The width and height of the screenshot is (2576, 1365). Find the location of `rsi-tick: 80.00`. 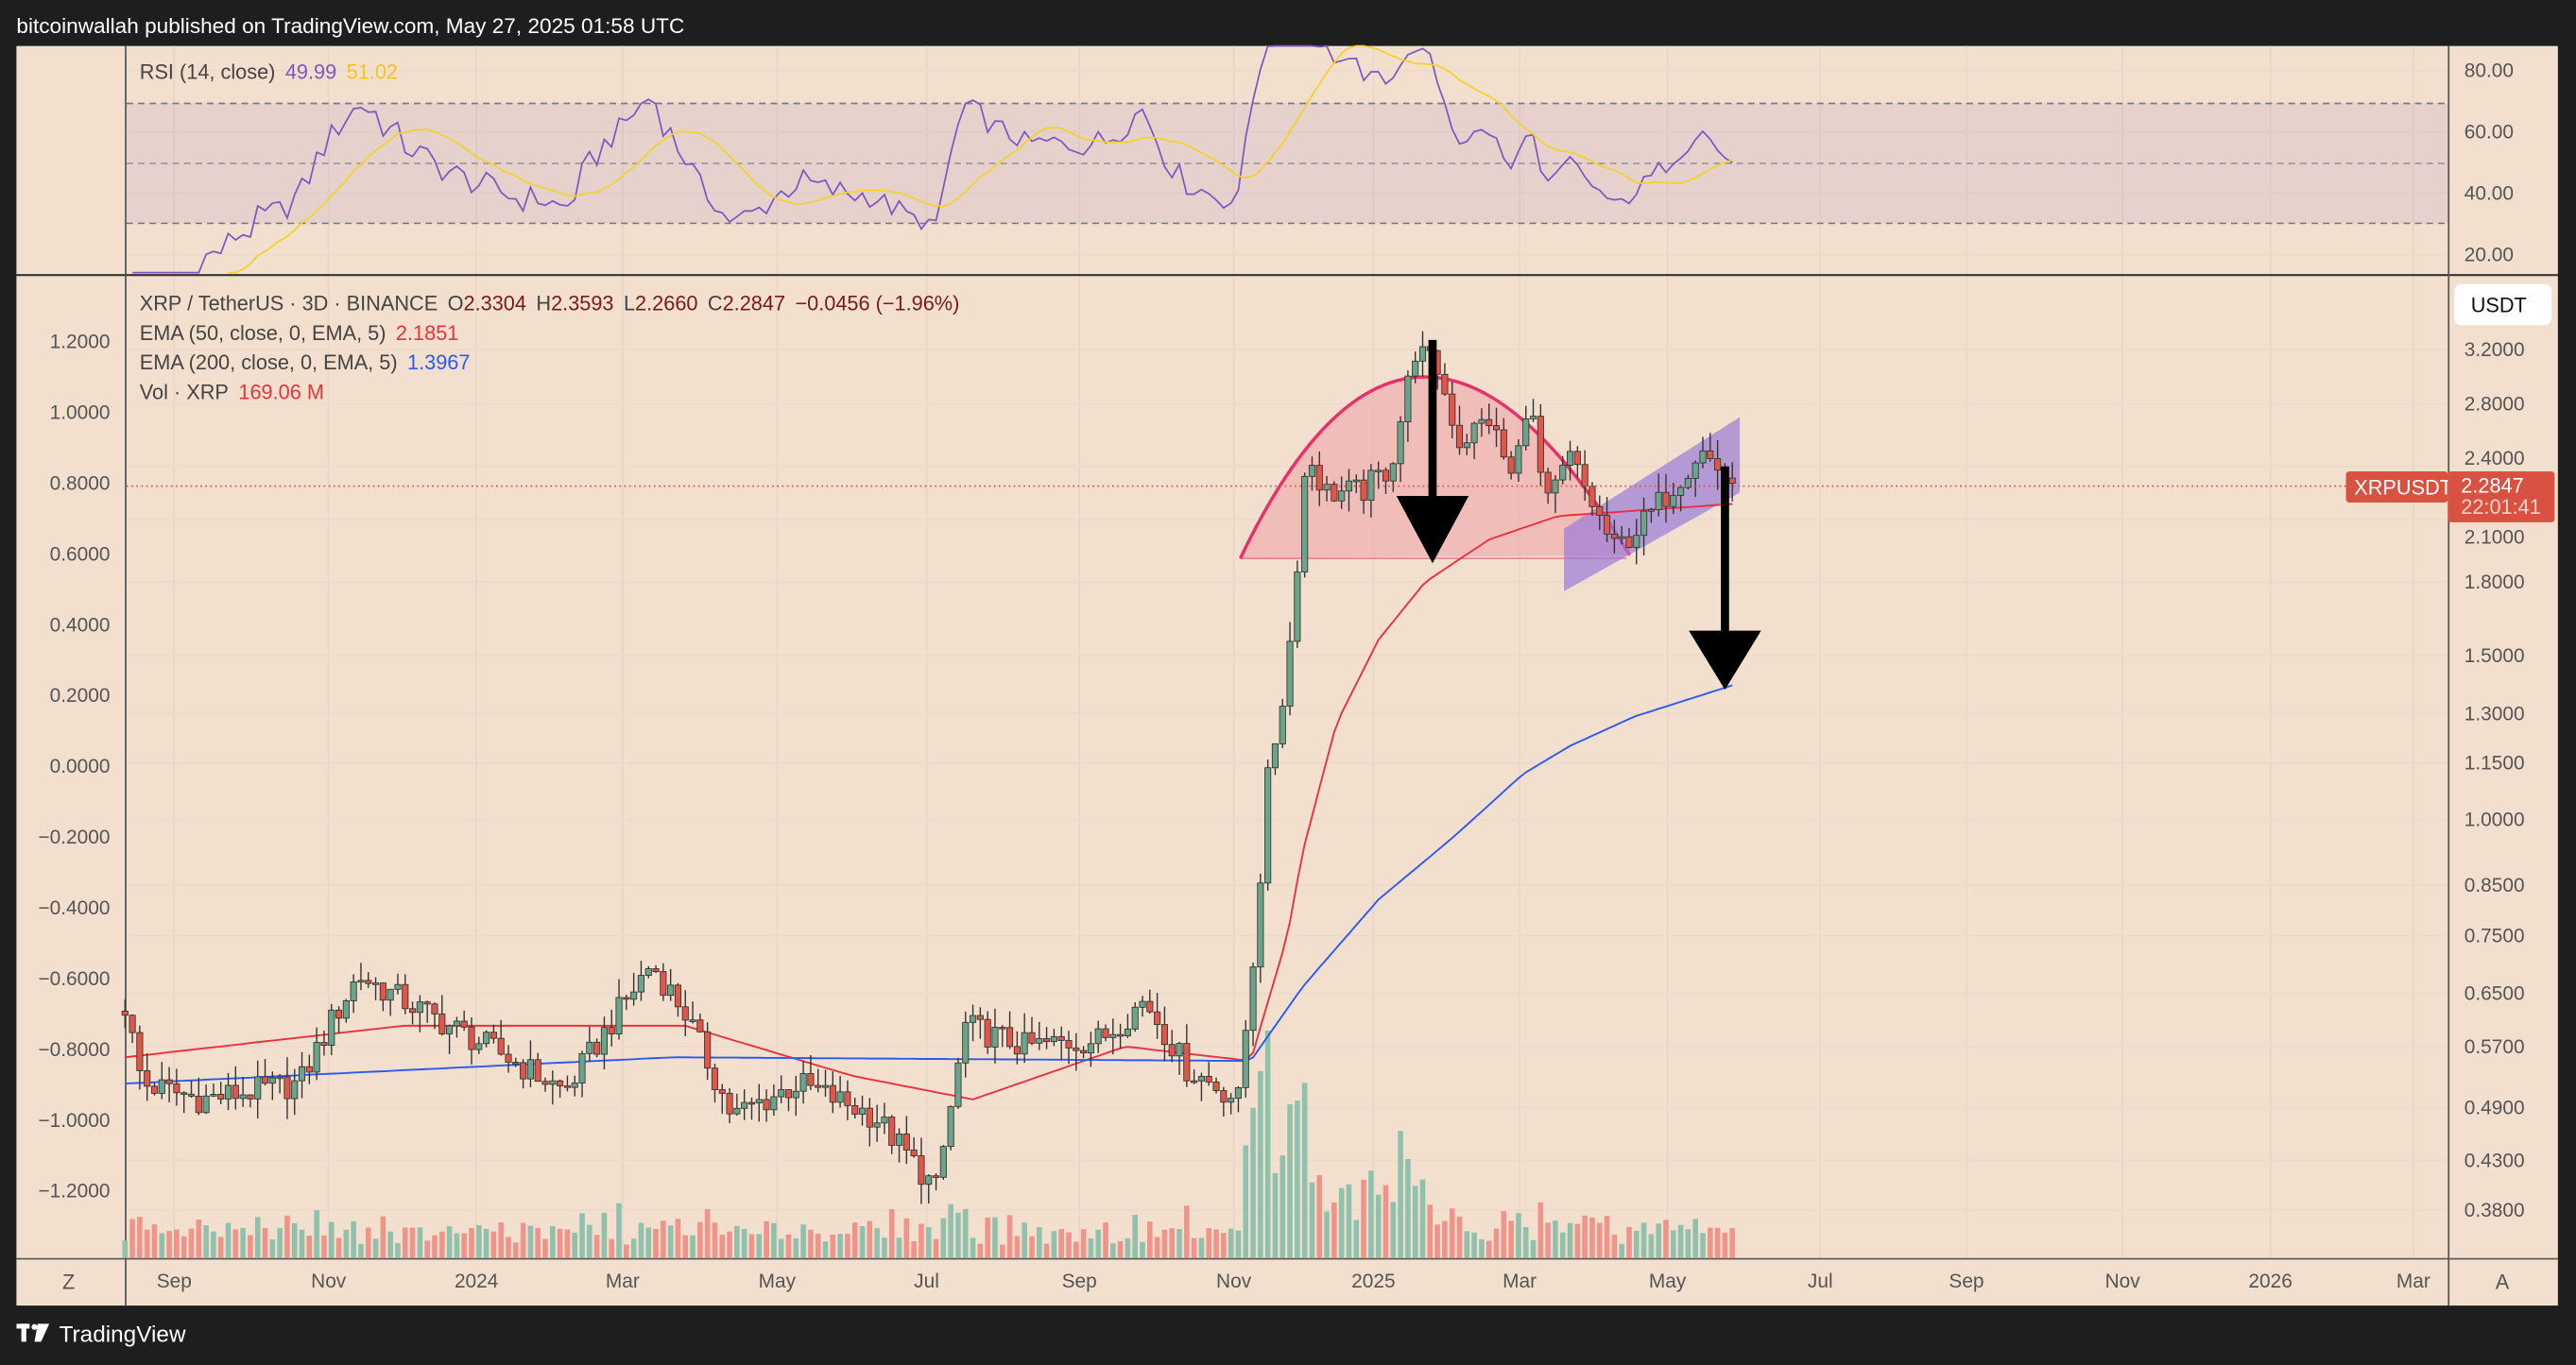

rsi-tick: 80.00 is located at coordinates (2489, 71).